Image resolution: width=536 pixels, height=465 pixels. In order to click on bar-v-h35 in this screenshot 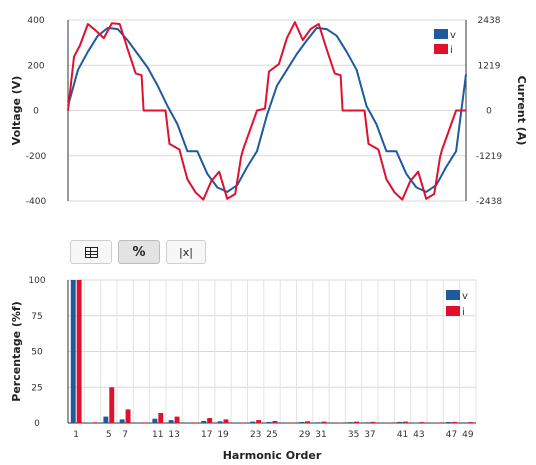, I will do `click(351, 422)`.